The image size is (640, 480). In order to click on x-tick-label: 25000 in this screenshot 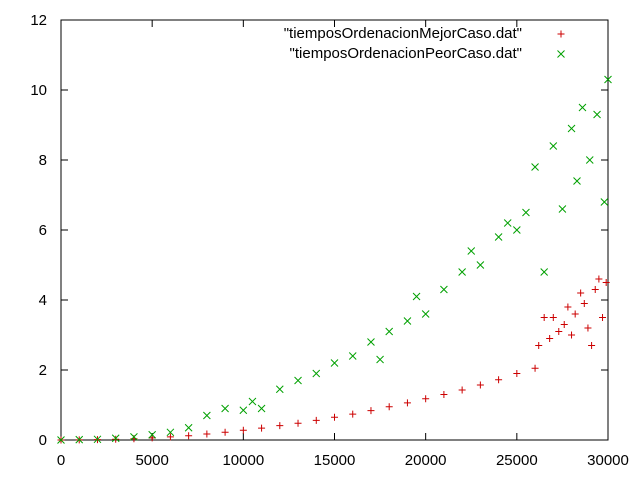, I will do `click(517, 460)`.